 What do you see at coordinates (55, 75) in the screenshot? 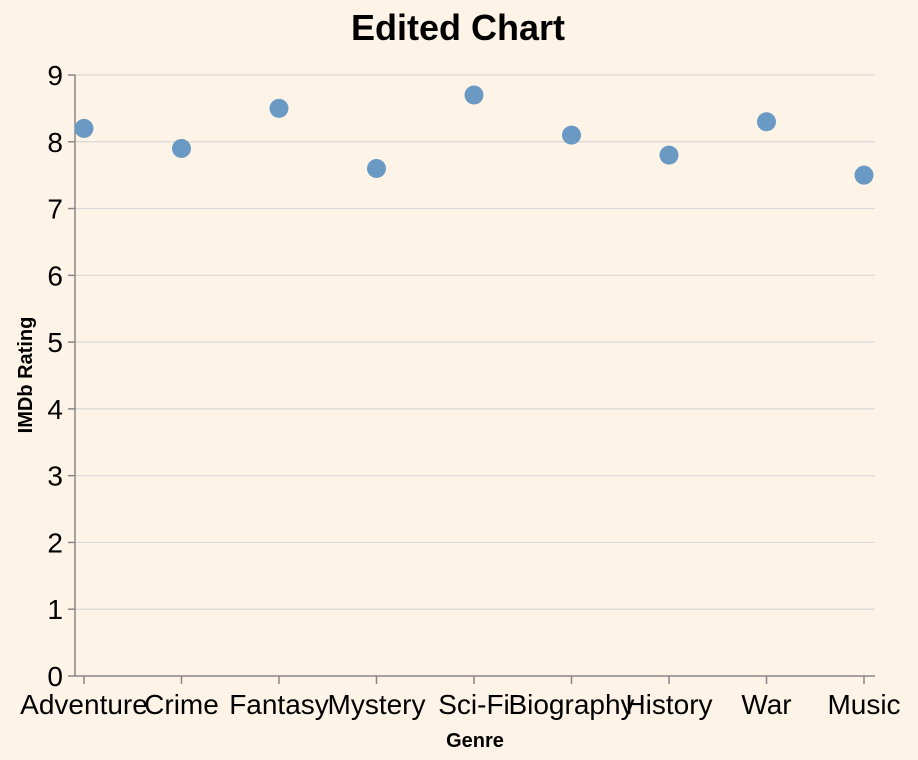
I see `y-tick-label: 9` at bounding box center [55, 75].